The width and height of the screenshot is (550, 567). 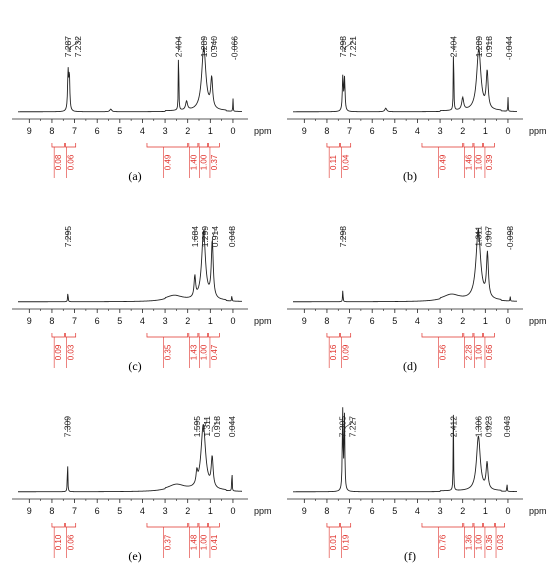 I want to click on panel-label: (f), so click(x=410, y=556).